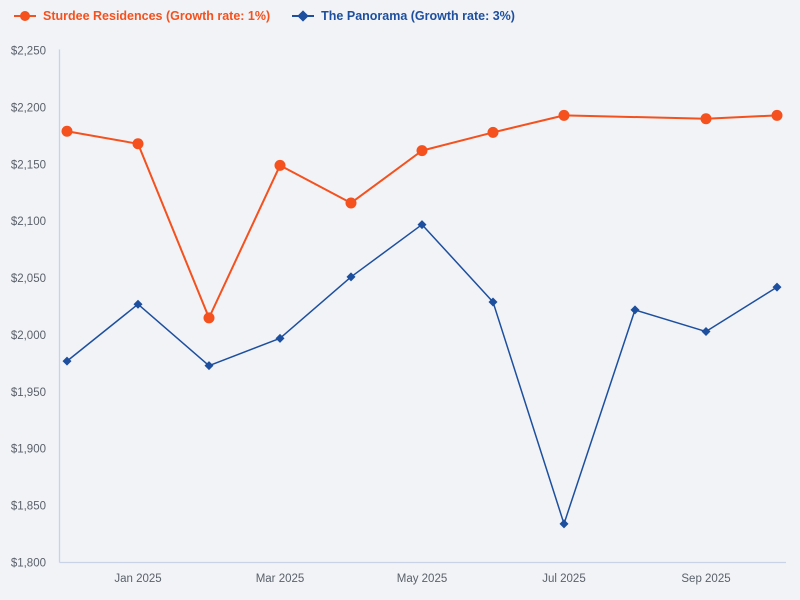  What do you see at coordinates (418, 16) in the screenshot?
I see `legend-label: The Panorama (Growth rate: 3%)` at bounding box center [418, 16].